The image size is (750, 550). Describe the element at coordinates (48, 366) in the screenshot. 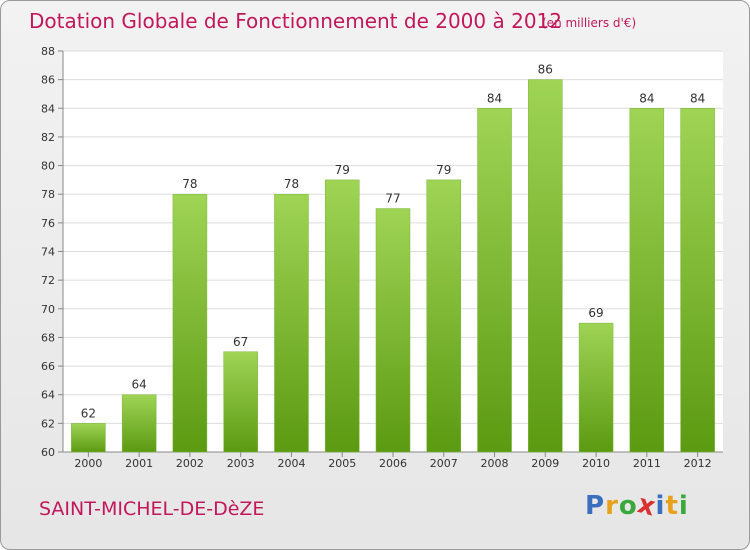

I see `y-tick-label: 66` at that location.